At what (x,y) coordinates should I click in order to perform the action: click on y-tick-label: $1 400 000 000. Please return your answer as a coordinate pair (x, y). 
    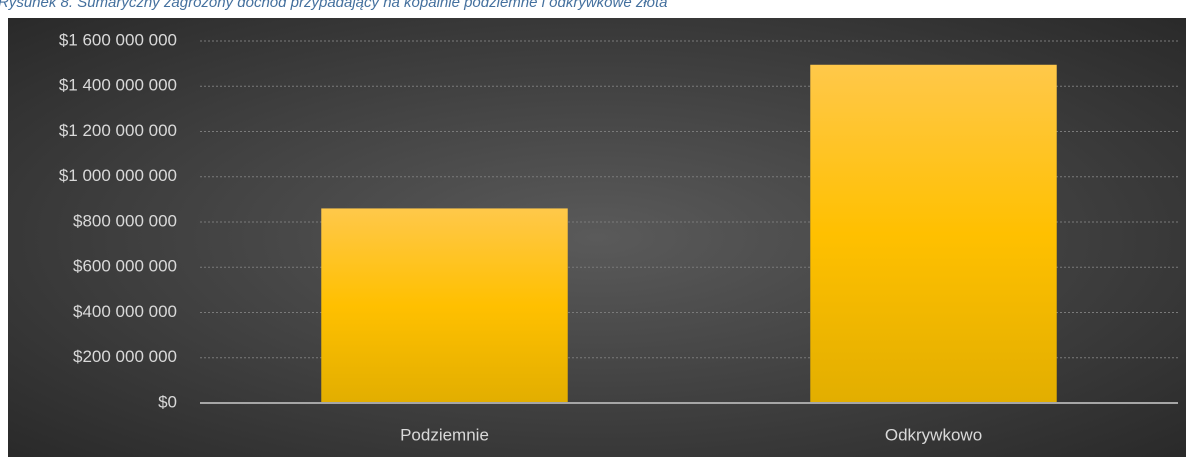
    Looking at the image, I should click on (118, 85).